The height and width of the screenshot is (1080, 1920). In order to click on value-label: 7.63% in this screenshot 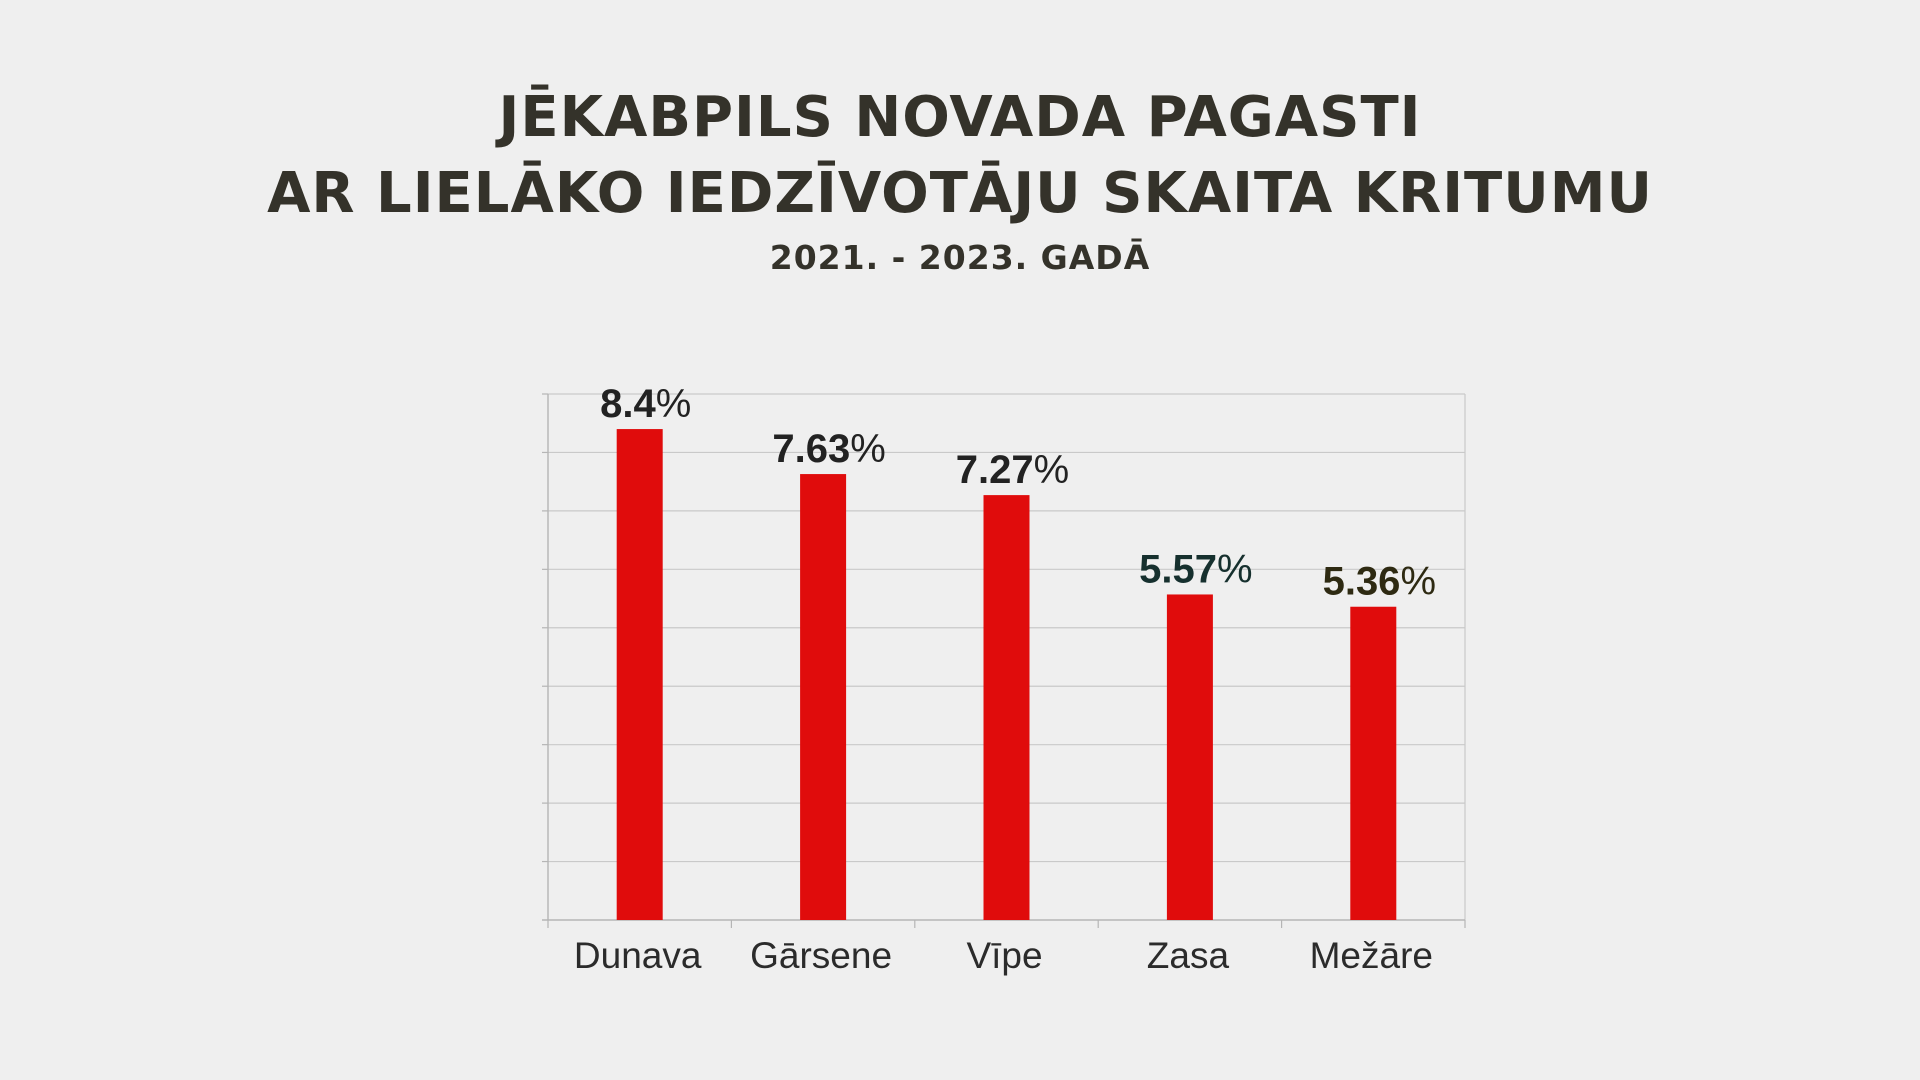, I will do `click(828, 449)`.